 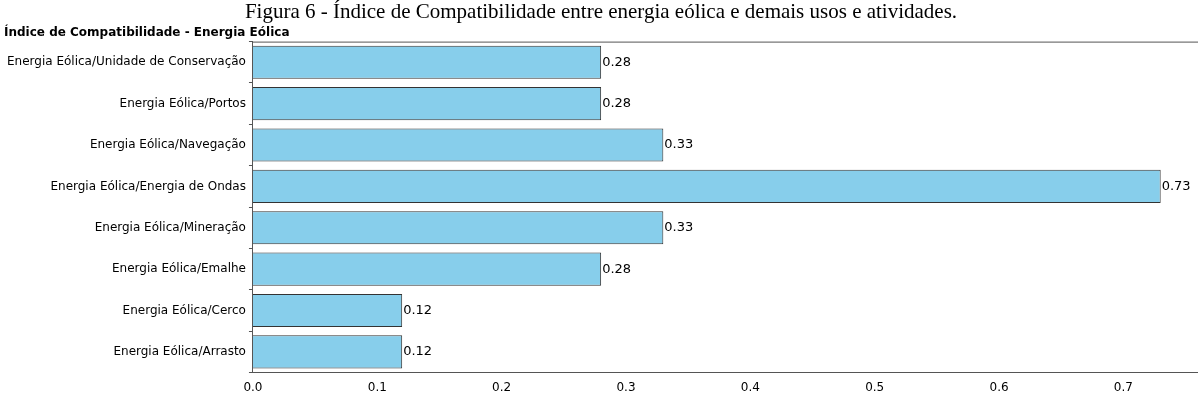 What do you see at coordinates (126, 61) in the screenshot?
I see `y-tick-label: Energia Eólica/Unidade de Conservação` at bounding box center [126, 61].